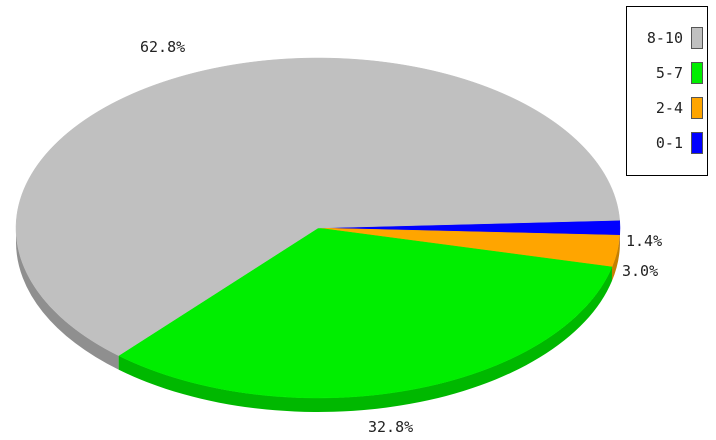 This screenshot has height=440, width=716. Describe the element at coordinates (664, 38) in the screenshot. I see `legend-label: 8-10` at that location.